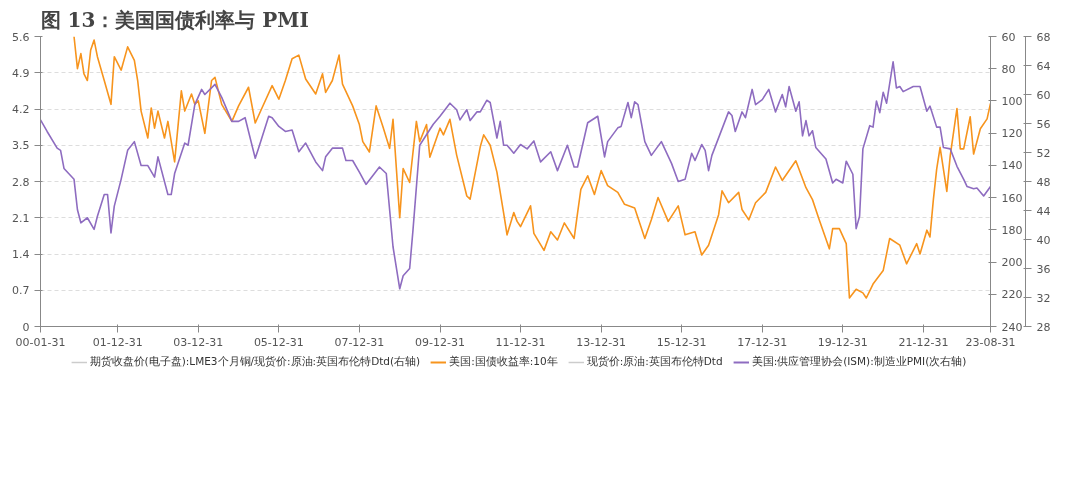 The image size is (1080, 490). I want to click on y2-tick-label: 140, so click(1012, 166).